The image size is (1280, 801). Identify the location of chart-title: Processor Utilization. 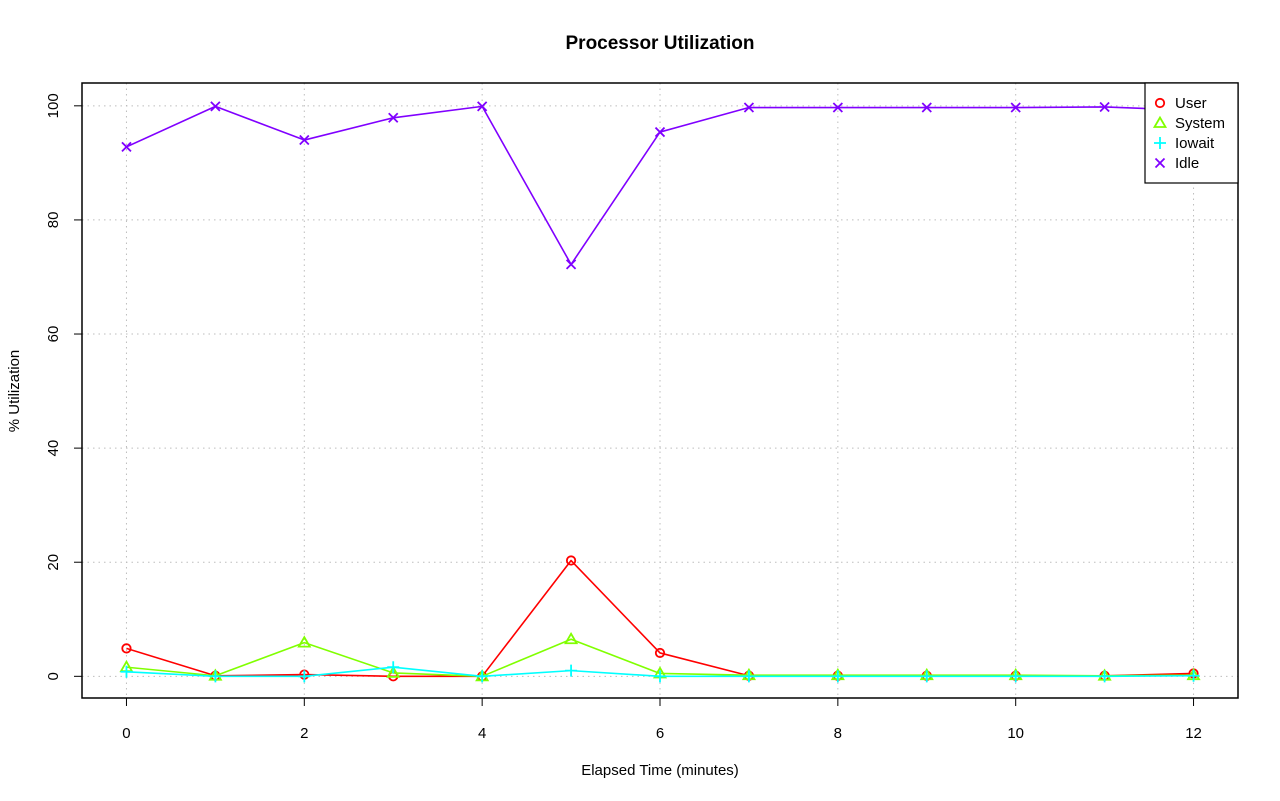
(660, 43).